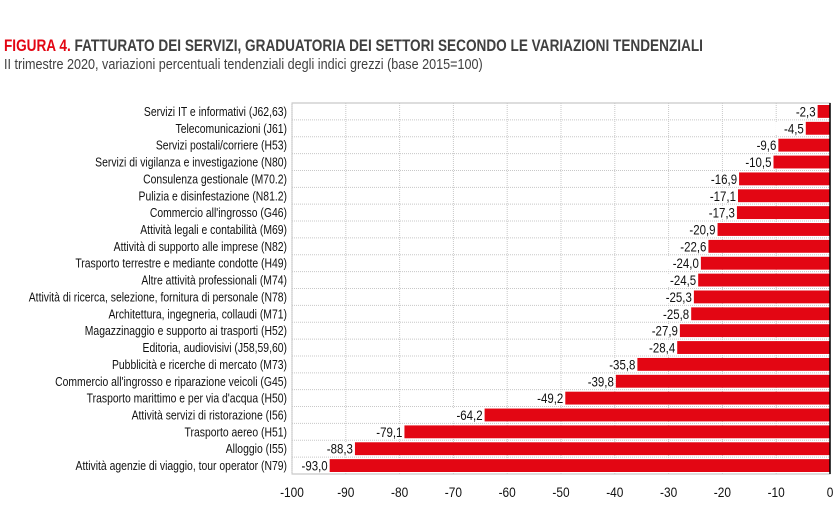 Image resolution: width=838 pixels, height=522 pixels. What do you see at coordinates (776, 492) in the screenshot?
I see `x-tick-label: -10` at bounding box center [776, 492].